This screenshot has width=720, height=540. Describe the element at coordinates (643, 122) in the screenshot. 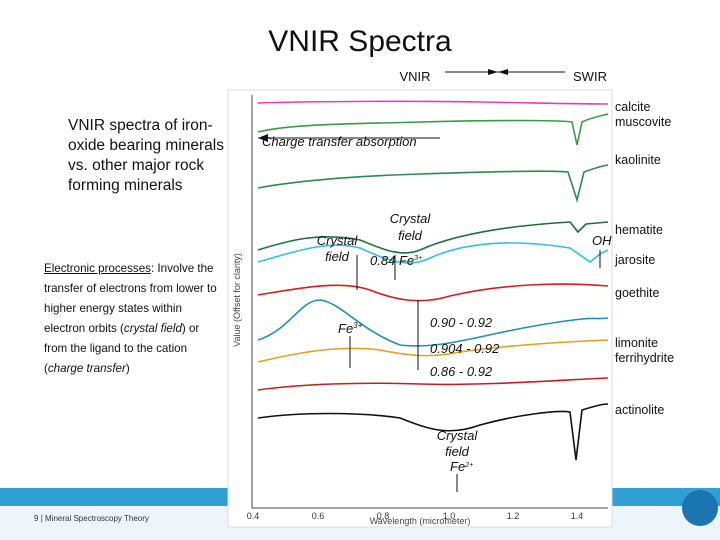

I see `mineral-label: muscovite` at that location.